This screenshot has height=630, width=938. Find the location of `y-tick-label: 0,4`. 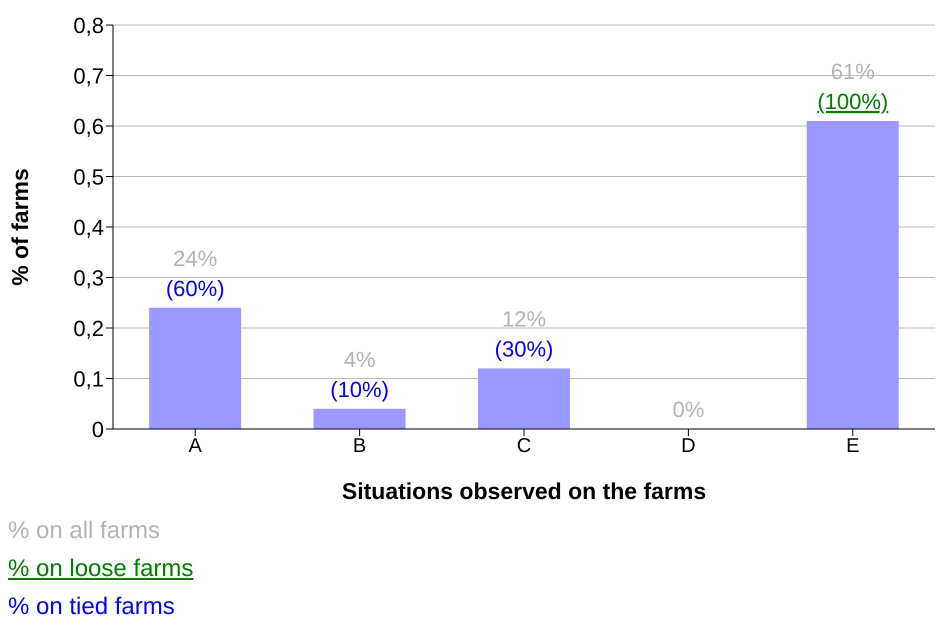

y-tick-label: 0,4 is located at coordinates (88, 227).